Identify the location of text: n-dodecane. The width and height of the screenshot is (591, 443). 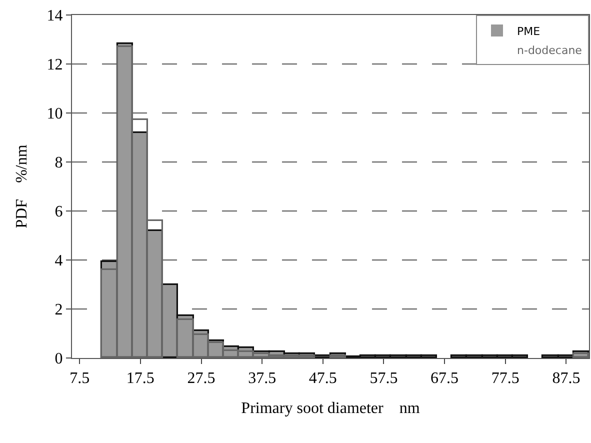
(549, 50).